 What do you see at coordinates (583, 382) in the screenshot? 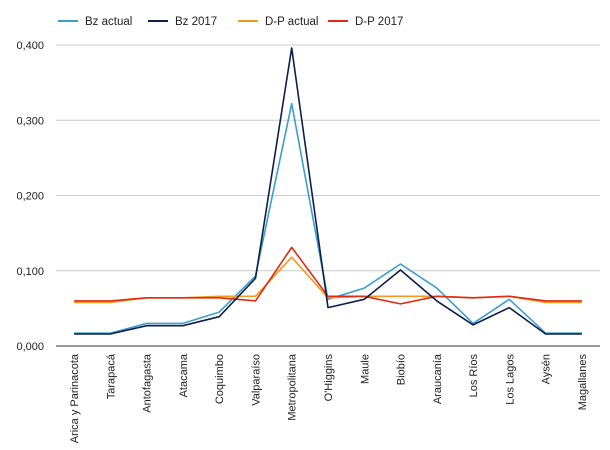
I see `x-tick-label: Magallanes` at bounding box center [583, 382].